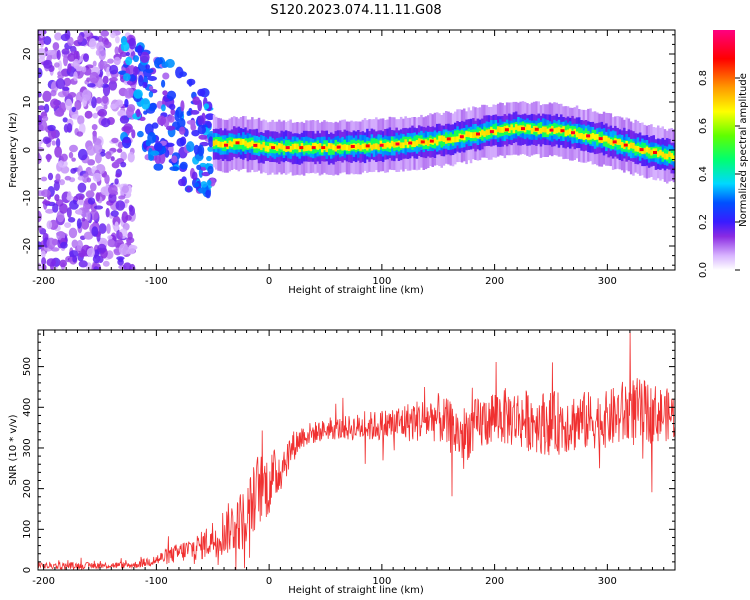 This screenshot has width=750, height=600. Describe the element at coordinates (607, 281) in the screenshot. I see `x-tick-label: 300` at that location.